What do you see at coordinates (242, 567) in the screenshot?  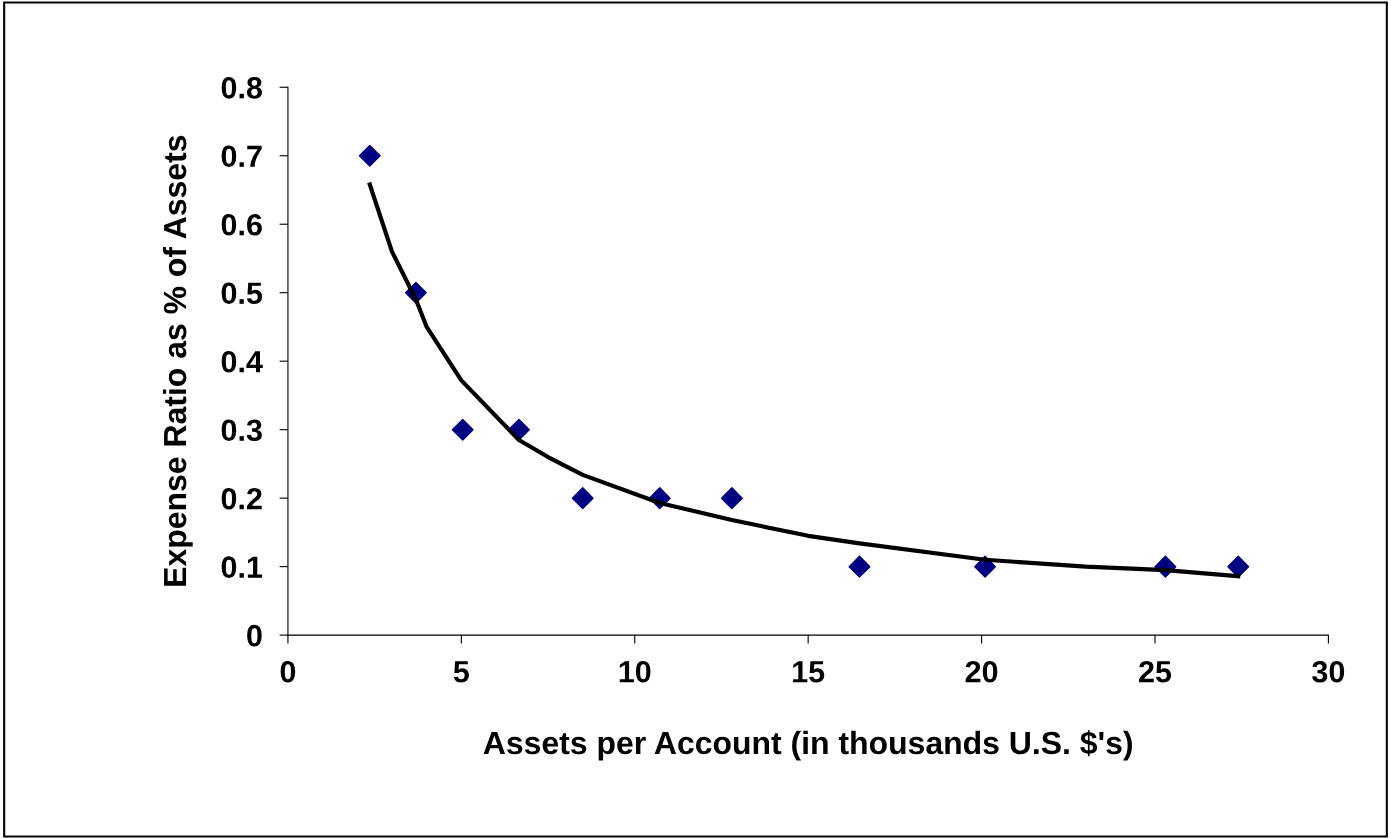 I see `y-tick-label: 0.1` at bounding box center [242, 567].